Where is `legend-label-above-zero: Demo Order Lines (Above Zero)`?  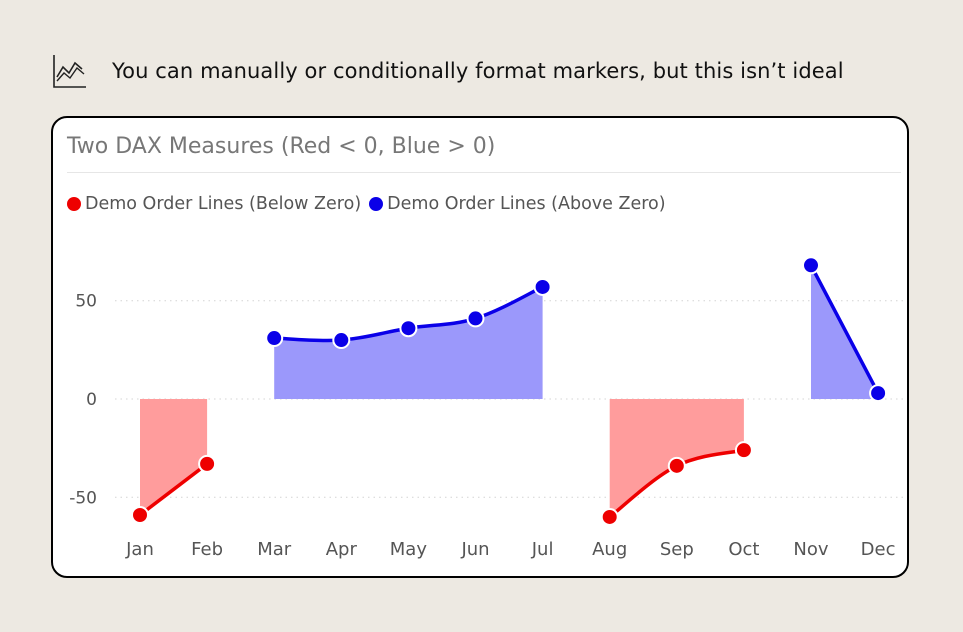
legend-label-above-zero: Demo Order Lines (Above Zero) is located at coordinates (526, 204).